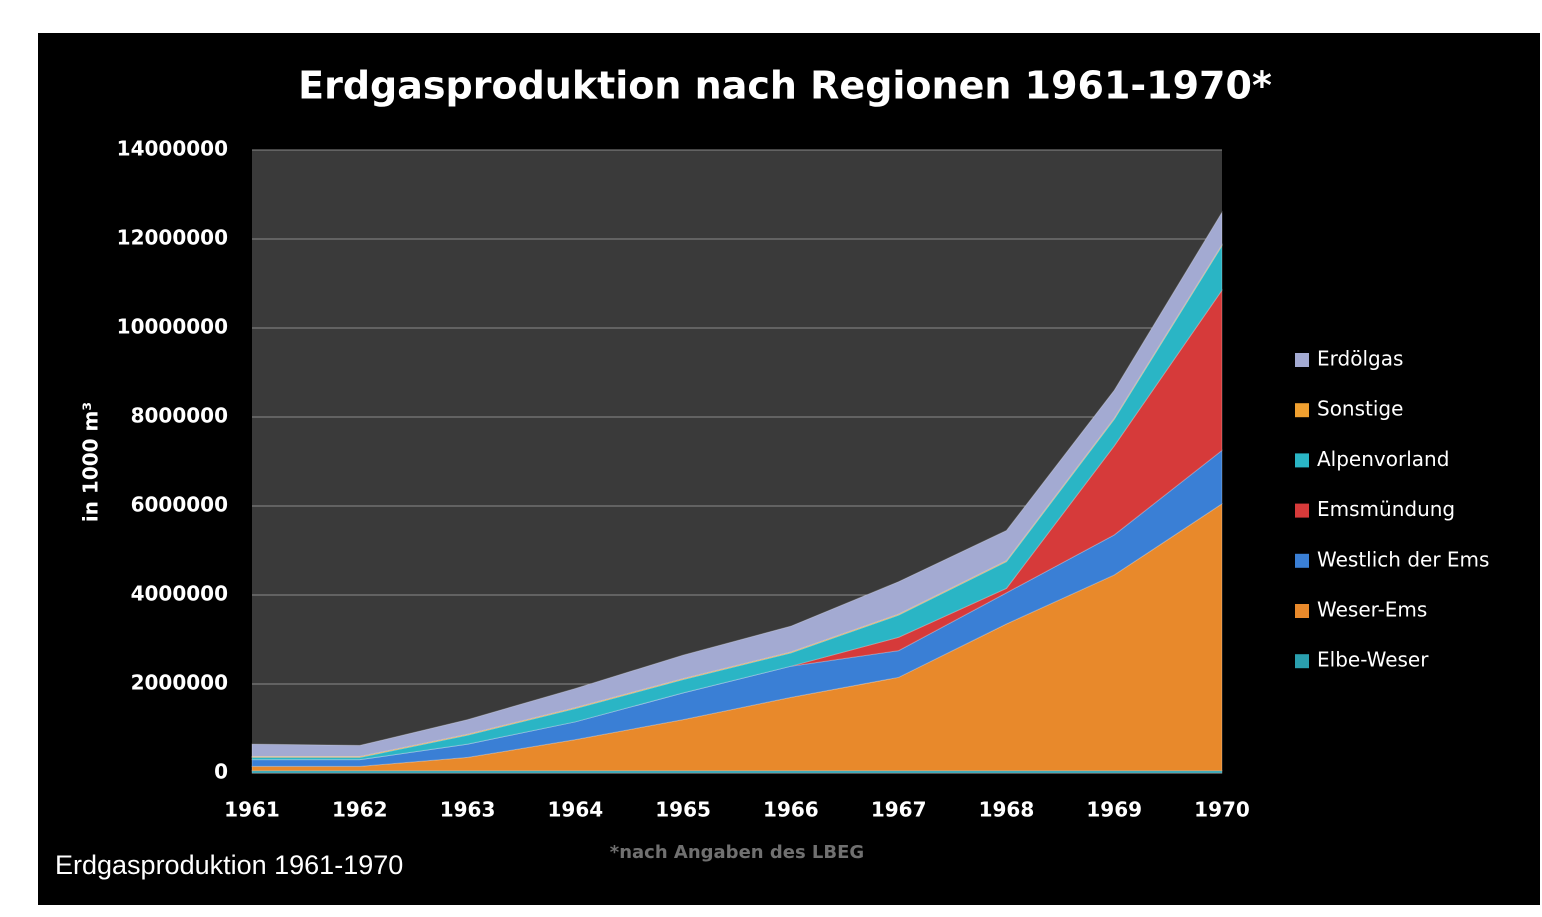 The height and width of the screenshot is (917, 1542). Describe the element at coordinates (1373, 660) in the screenshot. I see `legend-label: Elbe-Weser` at that location.